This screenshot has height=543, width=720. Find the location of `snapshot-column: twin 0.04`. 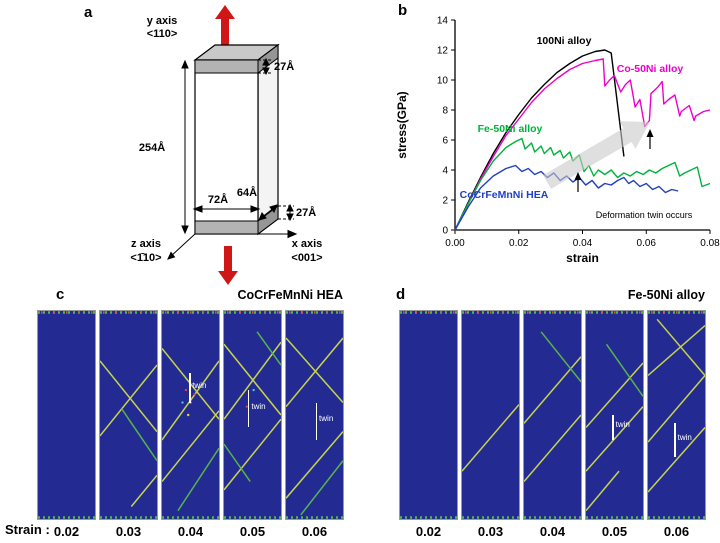

snapshot-column: twin 0.04 is located at coordinates (190, 424).